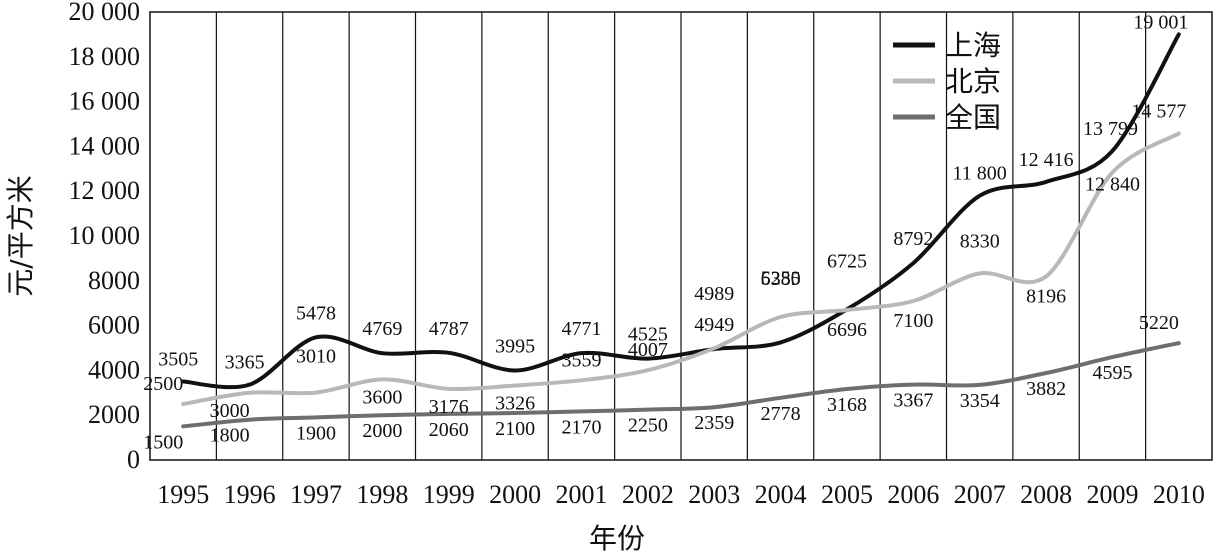  Describe the element at coordinates (847, 405) in the screenshot. I see `data-label: 3168` at that location.